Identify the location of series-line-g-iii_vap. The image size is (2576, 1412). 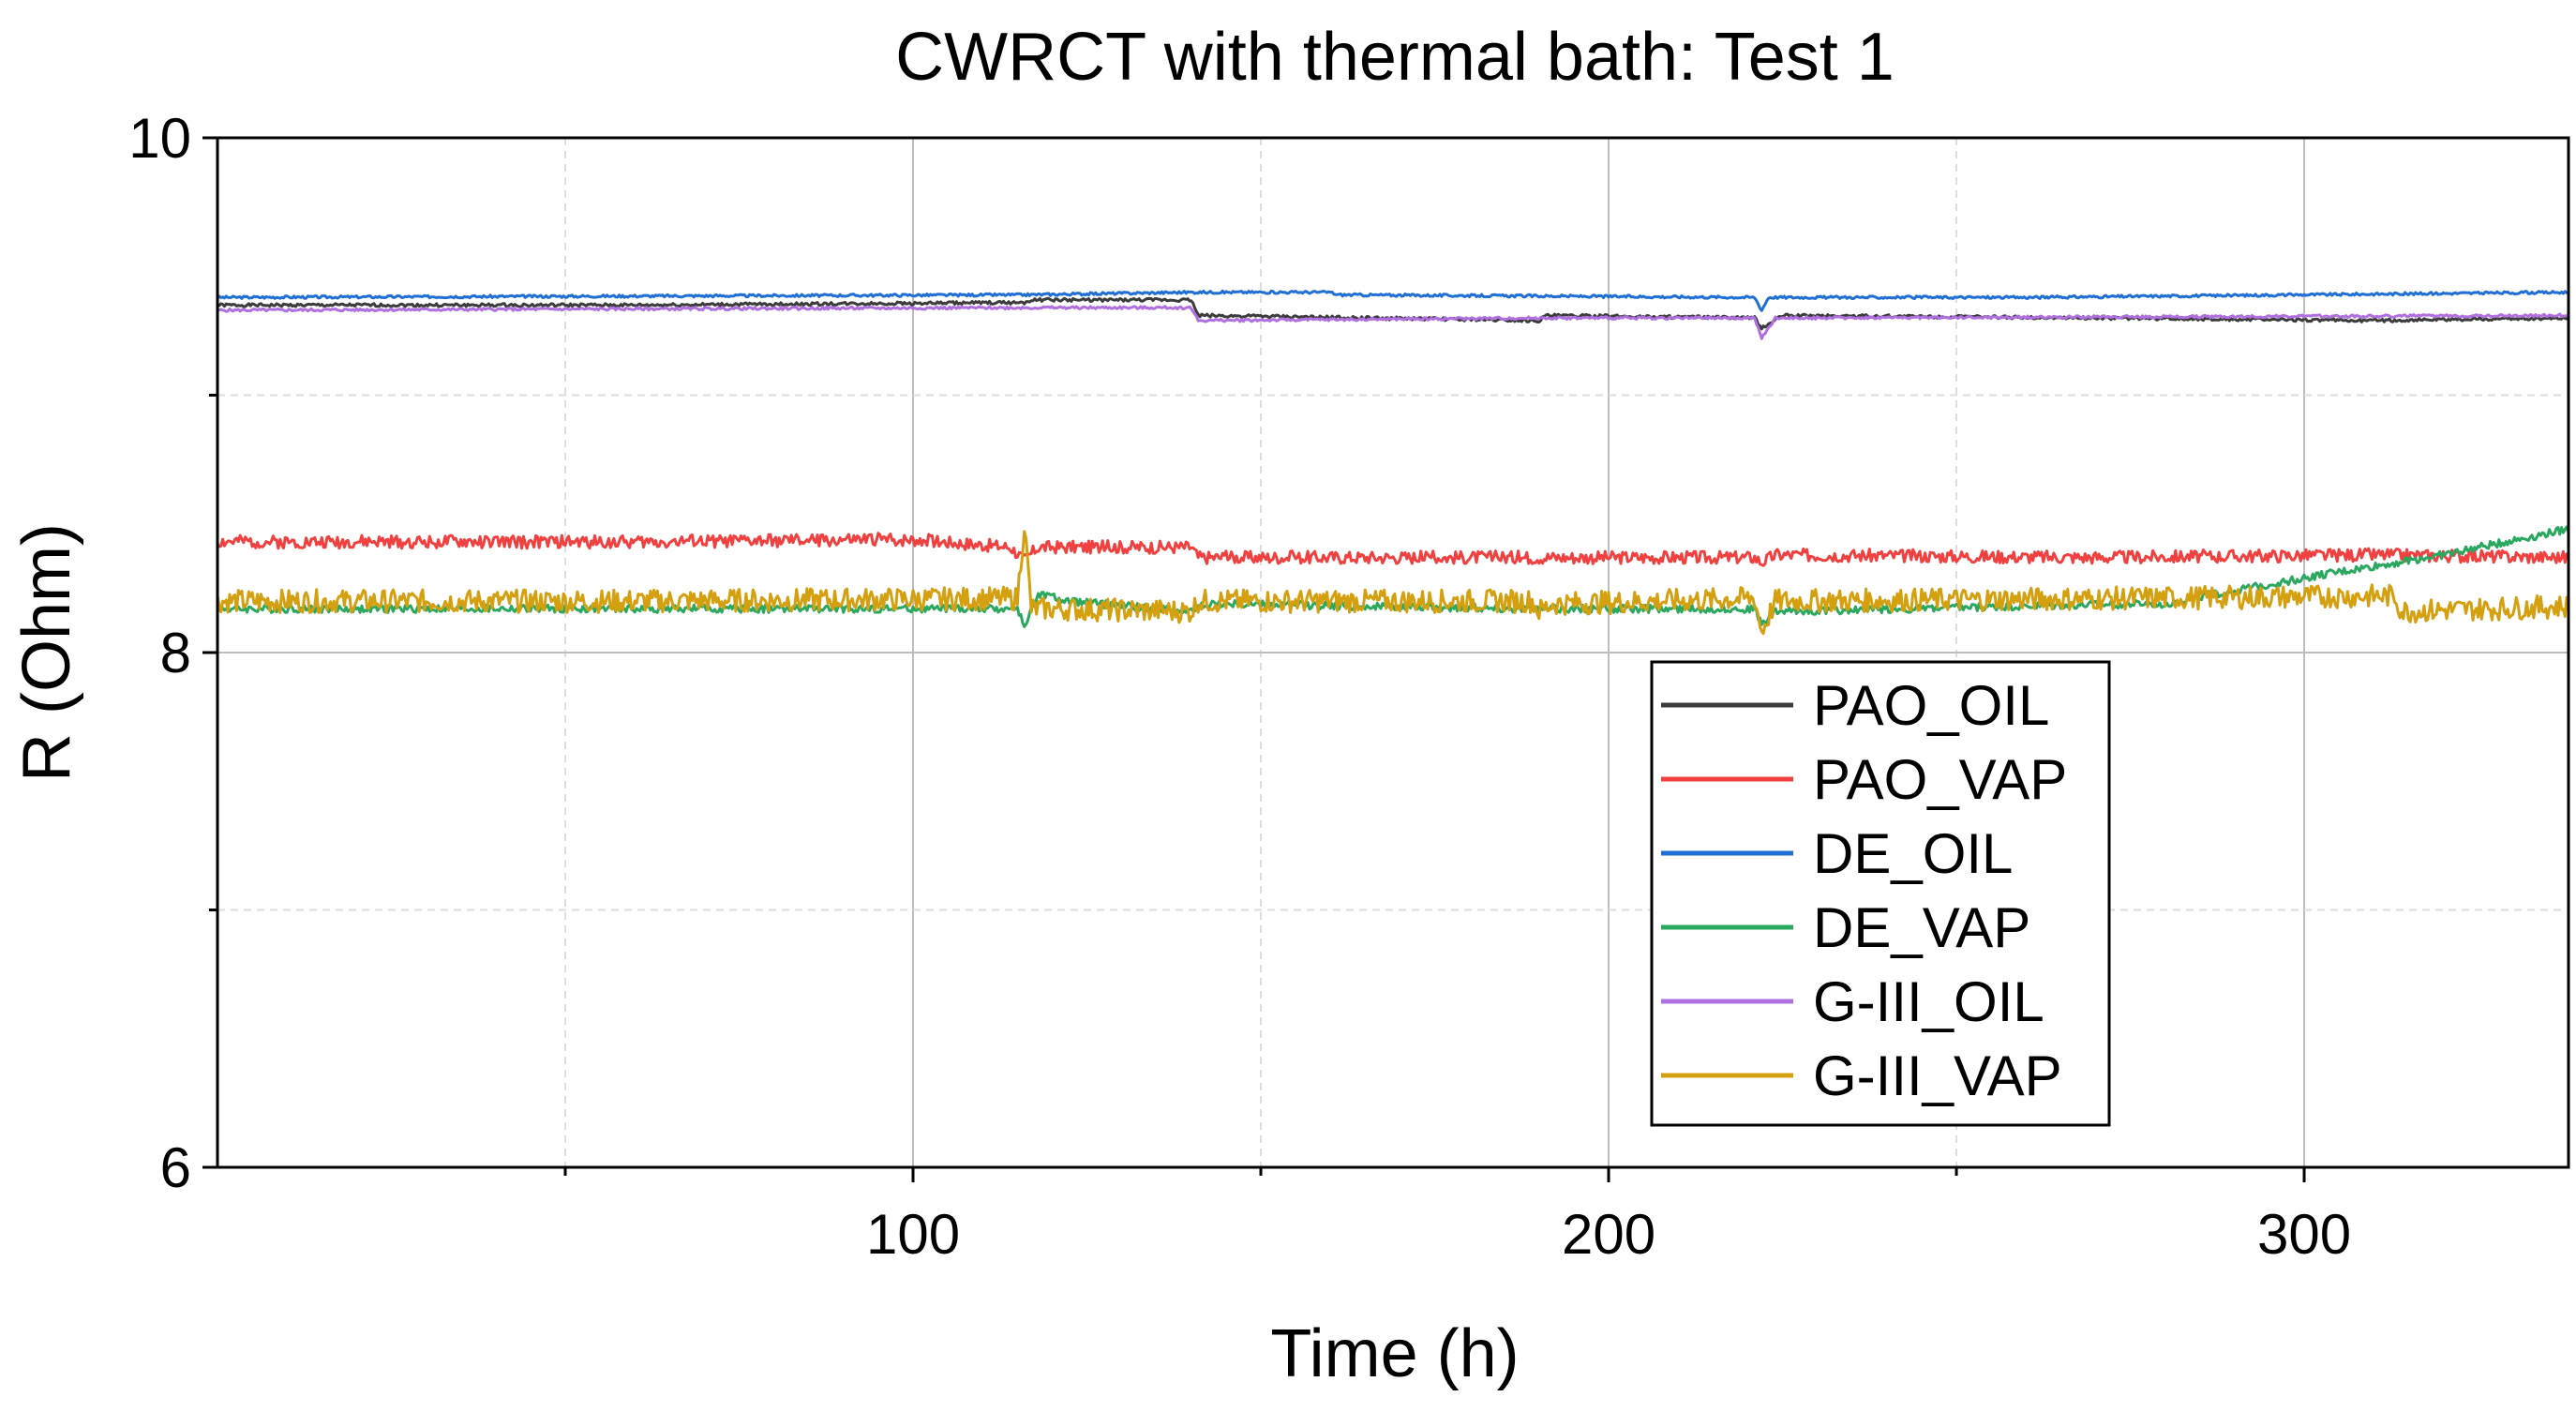
(1393, 583).